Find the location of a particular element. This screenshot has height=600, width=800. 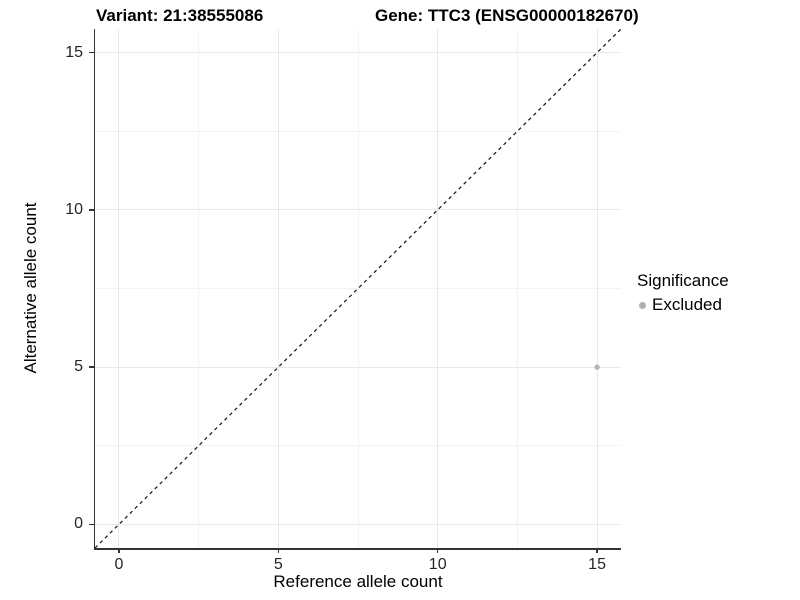

x-axis-title: Reference allele count is located at coordinates (358, 581).